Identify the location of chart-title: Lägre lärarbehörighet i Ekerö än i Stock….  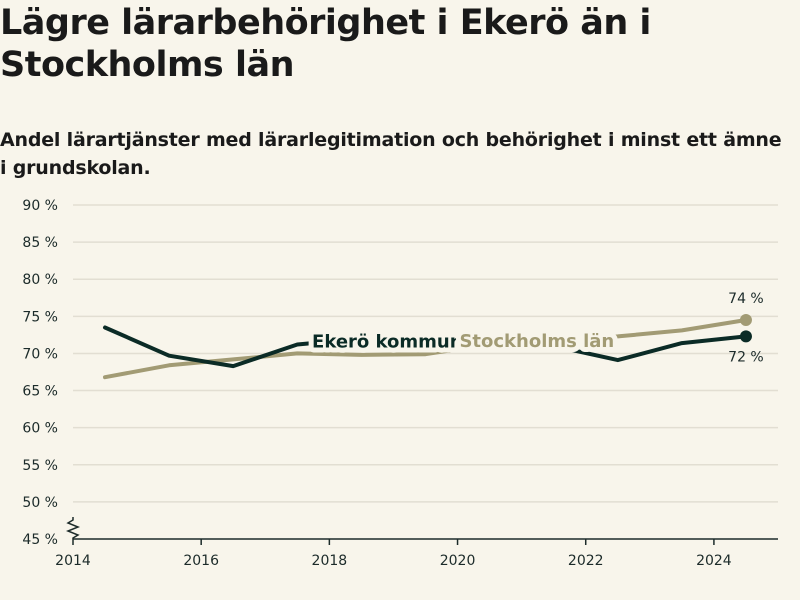
(325, 44).